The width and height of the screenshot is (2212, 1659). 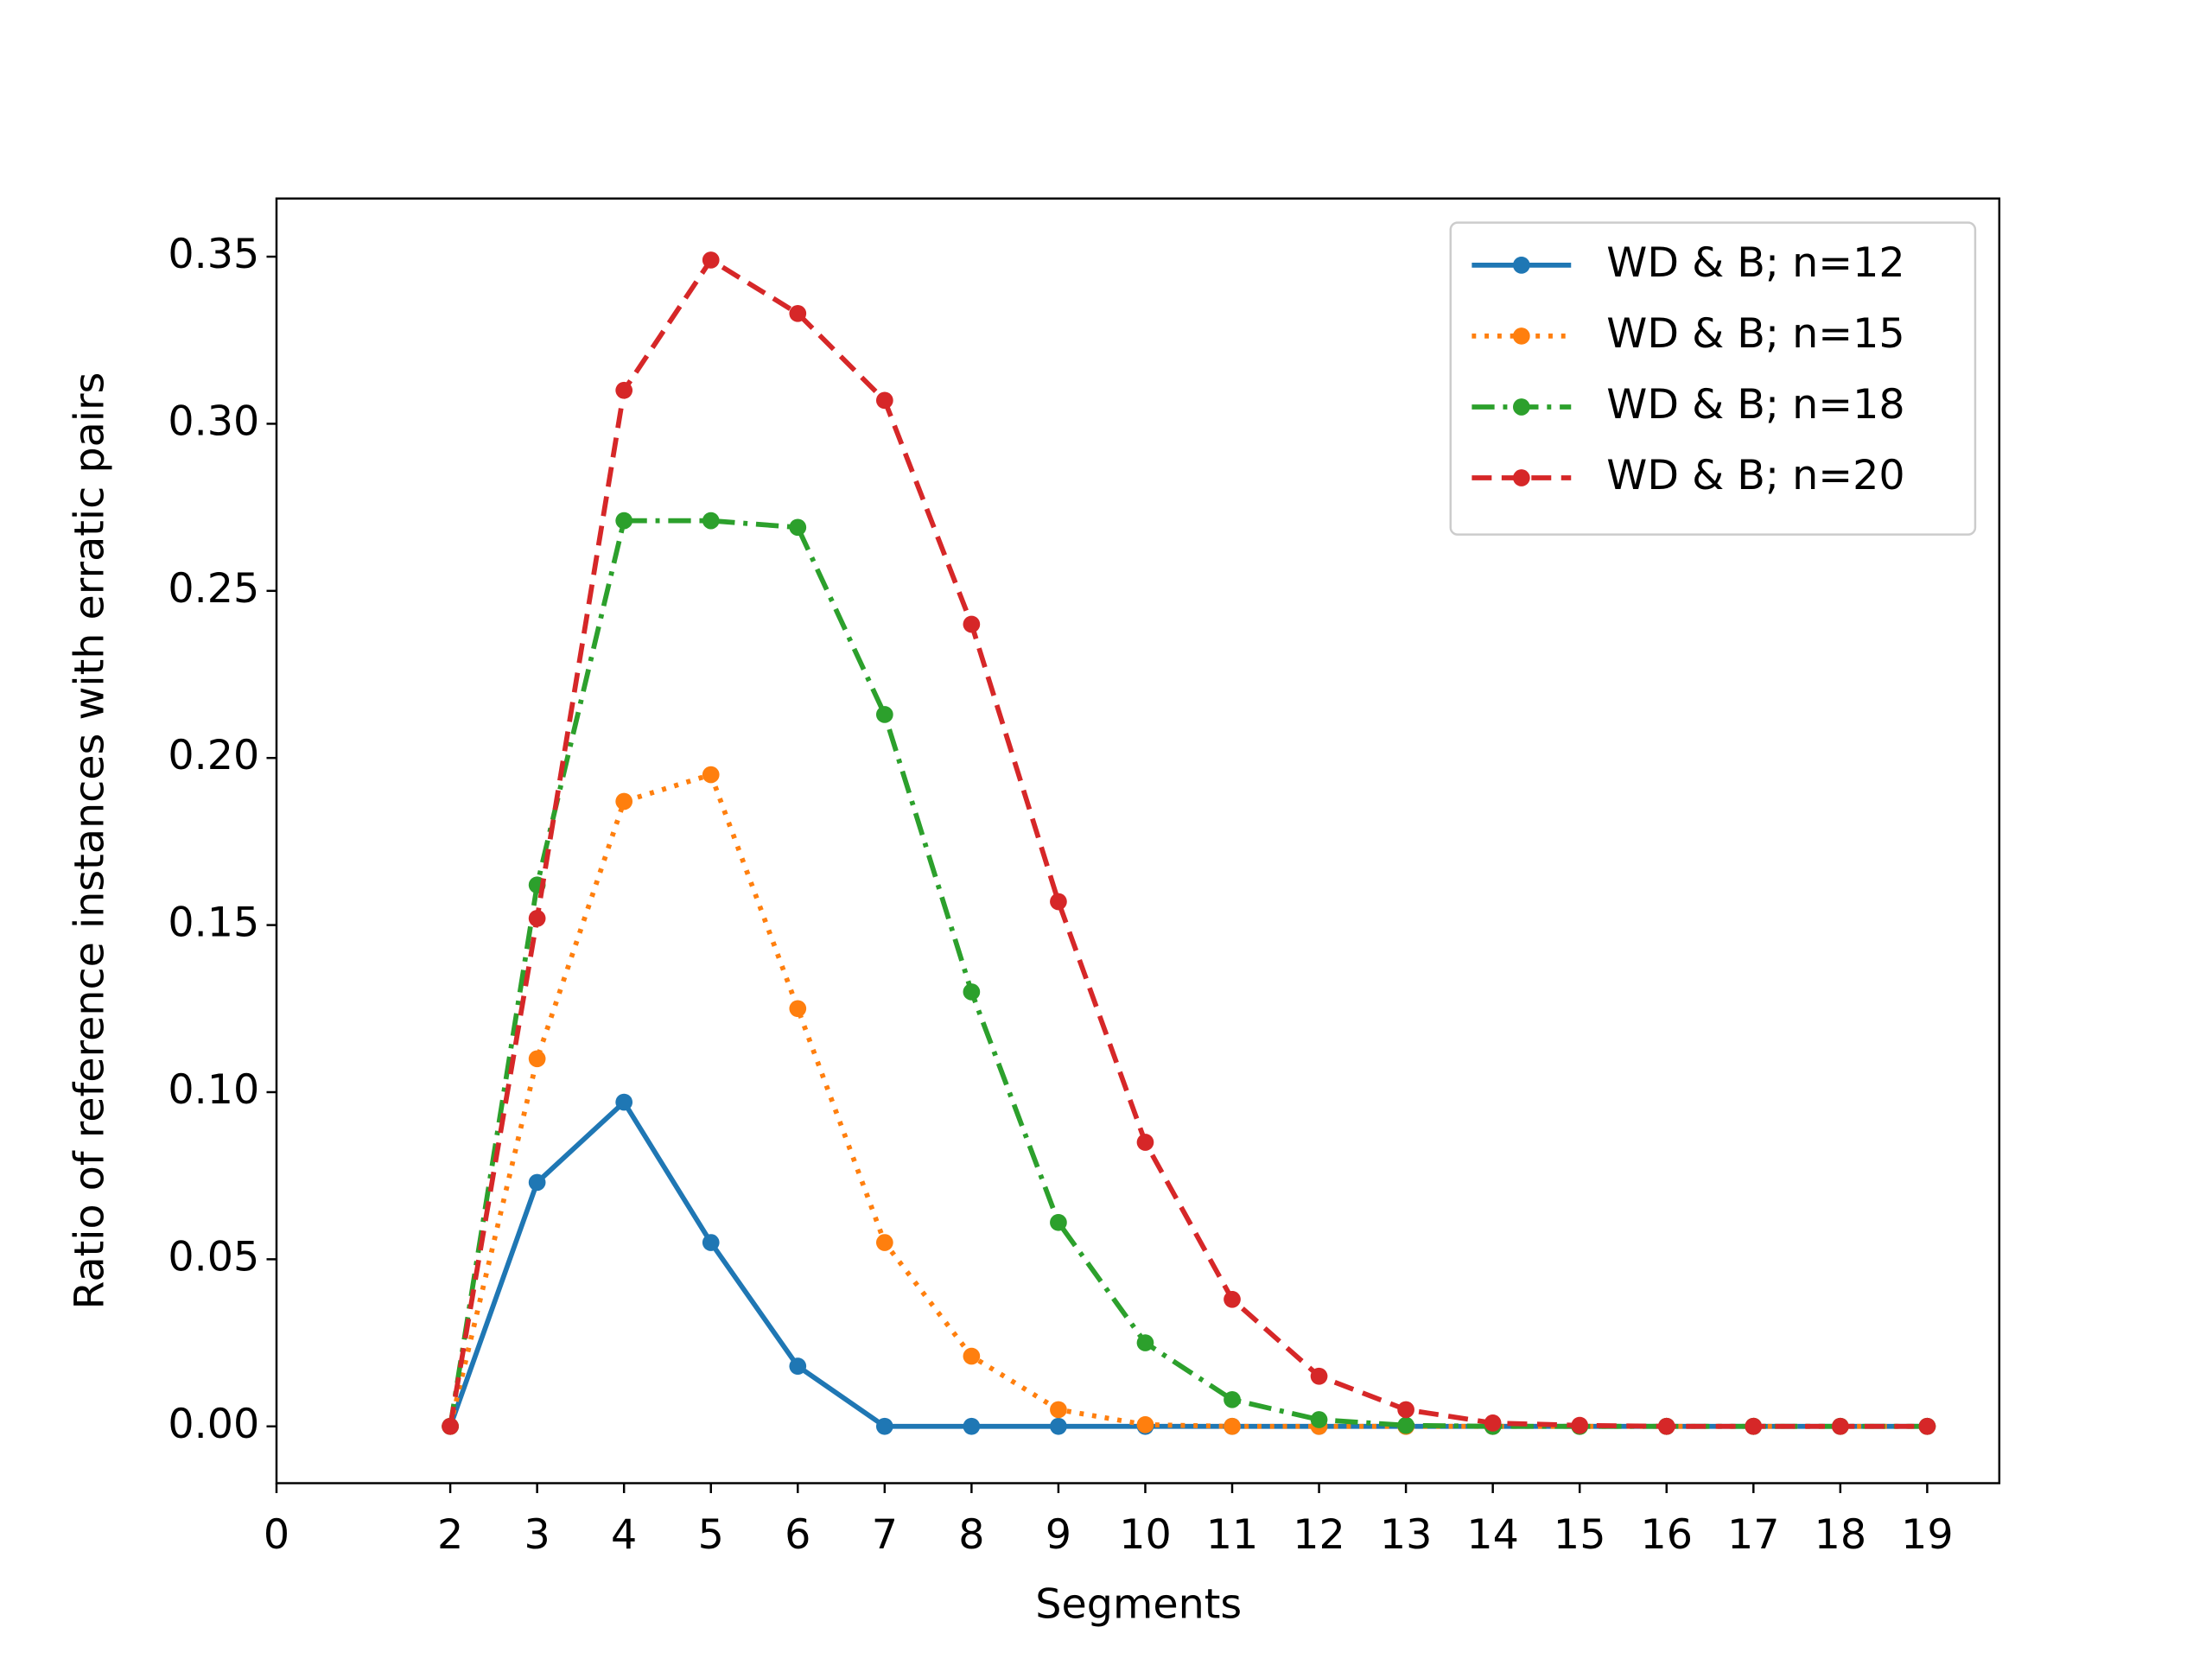 I want to click on y-tick-label: 0.00, so click(x=213, y=1424).